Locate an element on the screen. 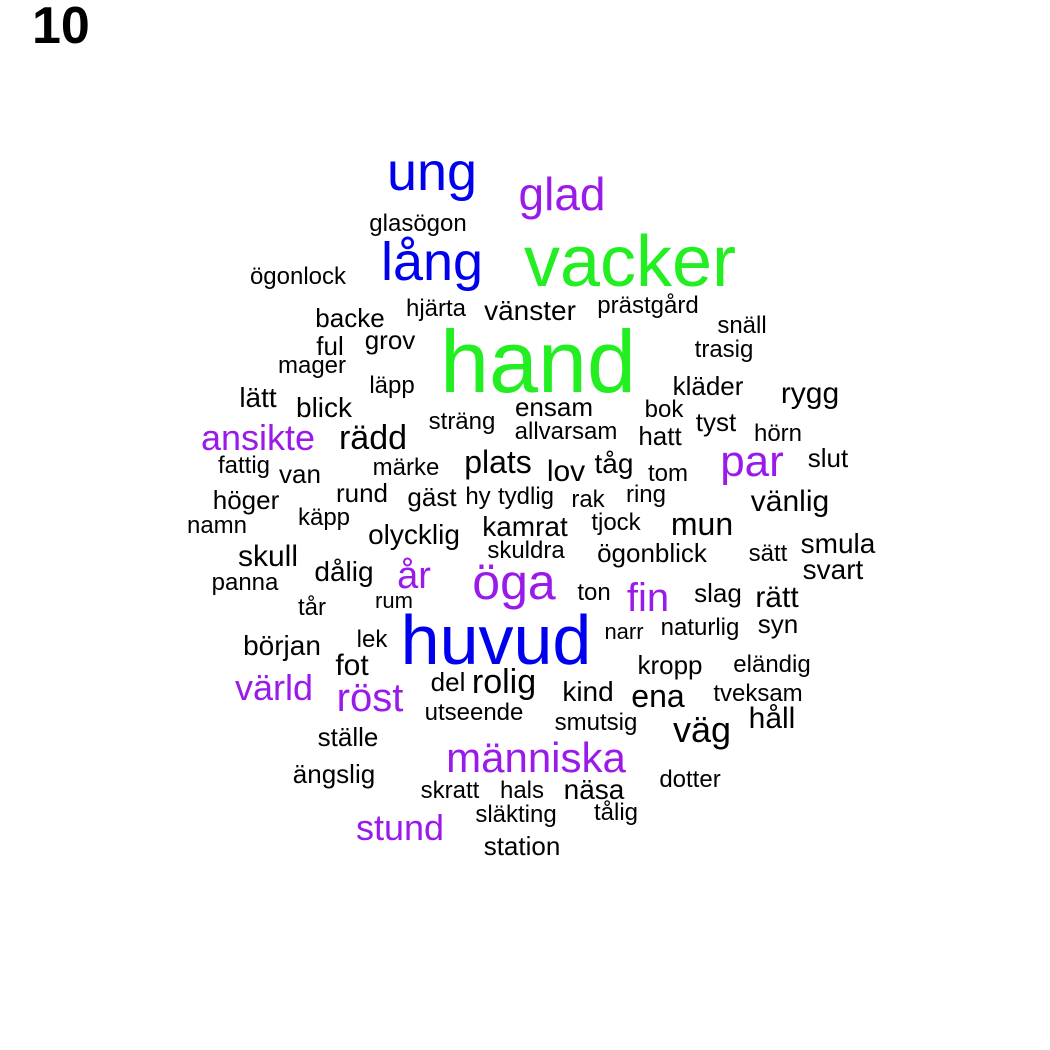  word-cloud-word: rund is located at coordinates (362, 493).